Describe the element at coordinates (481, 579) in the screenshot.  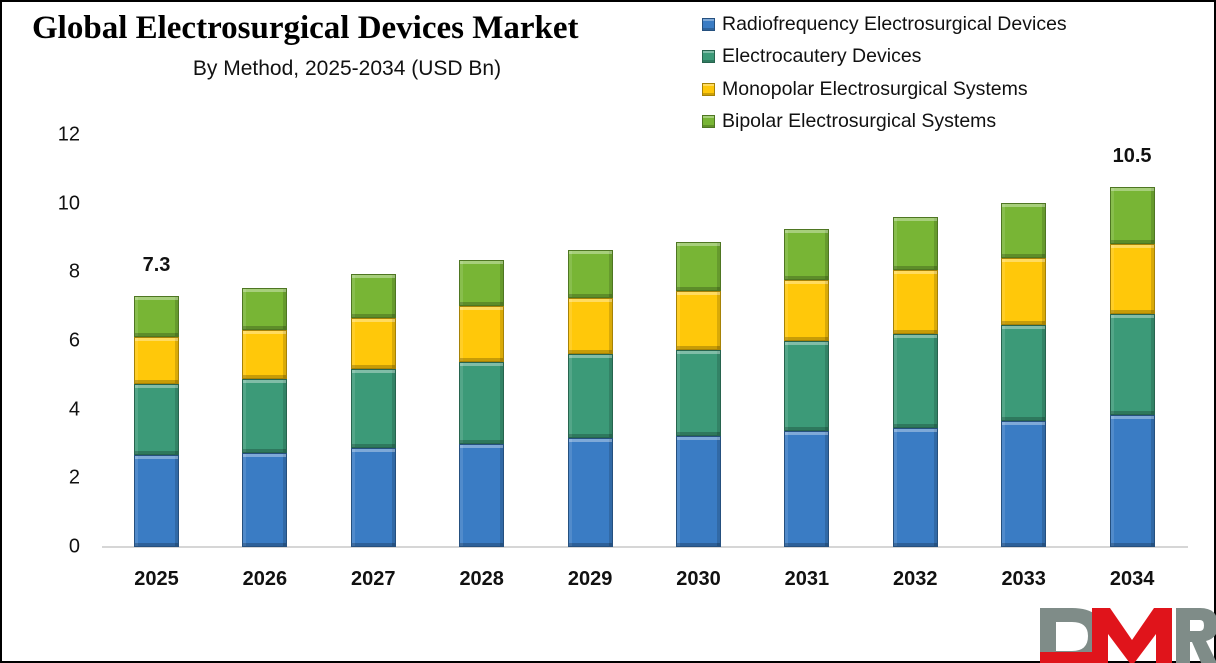
I see `x-tick-label: 2028` at that location.